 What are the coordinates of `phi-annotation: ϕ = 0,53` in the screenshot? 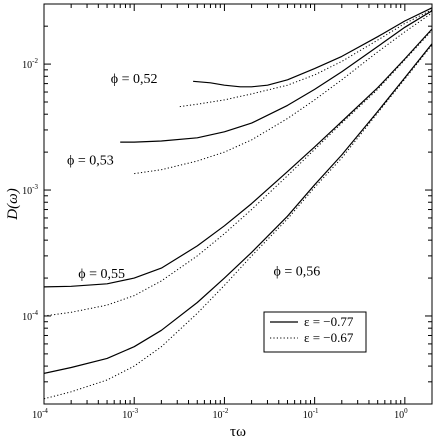 It's located at (90, 160).